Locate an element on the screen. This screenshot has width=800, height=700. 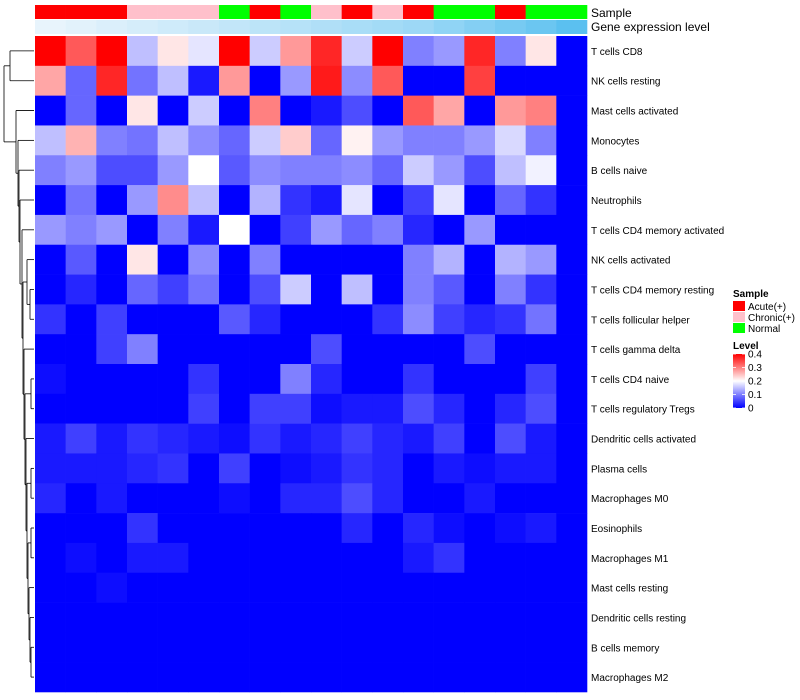
sample-legend-label: Normal is located at coordinates (764, 329).